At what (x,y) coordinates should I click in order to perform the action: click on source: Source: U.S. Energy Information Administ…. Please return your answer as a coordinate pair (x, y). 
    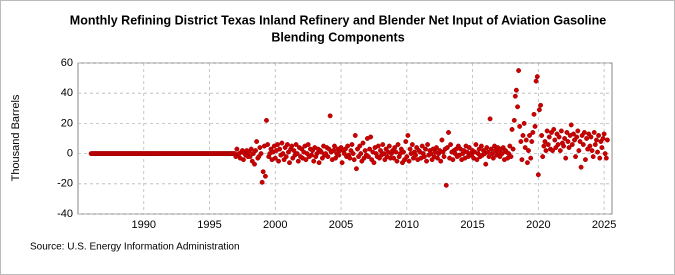
    Looking at the image, I should click on (135, 247).